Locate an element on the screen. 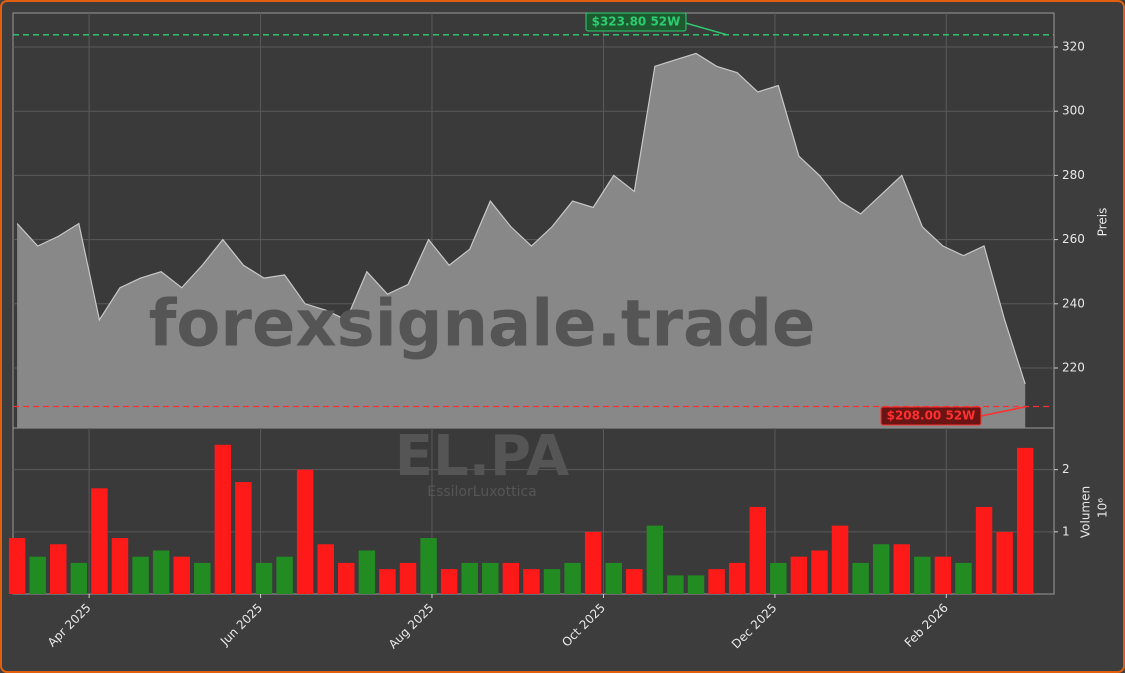 The height and width of the screenshot is (673, 1125). y-tick-label: 280 is located at coordinates (1073, 175).